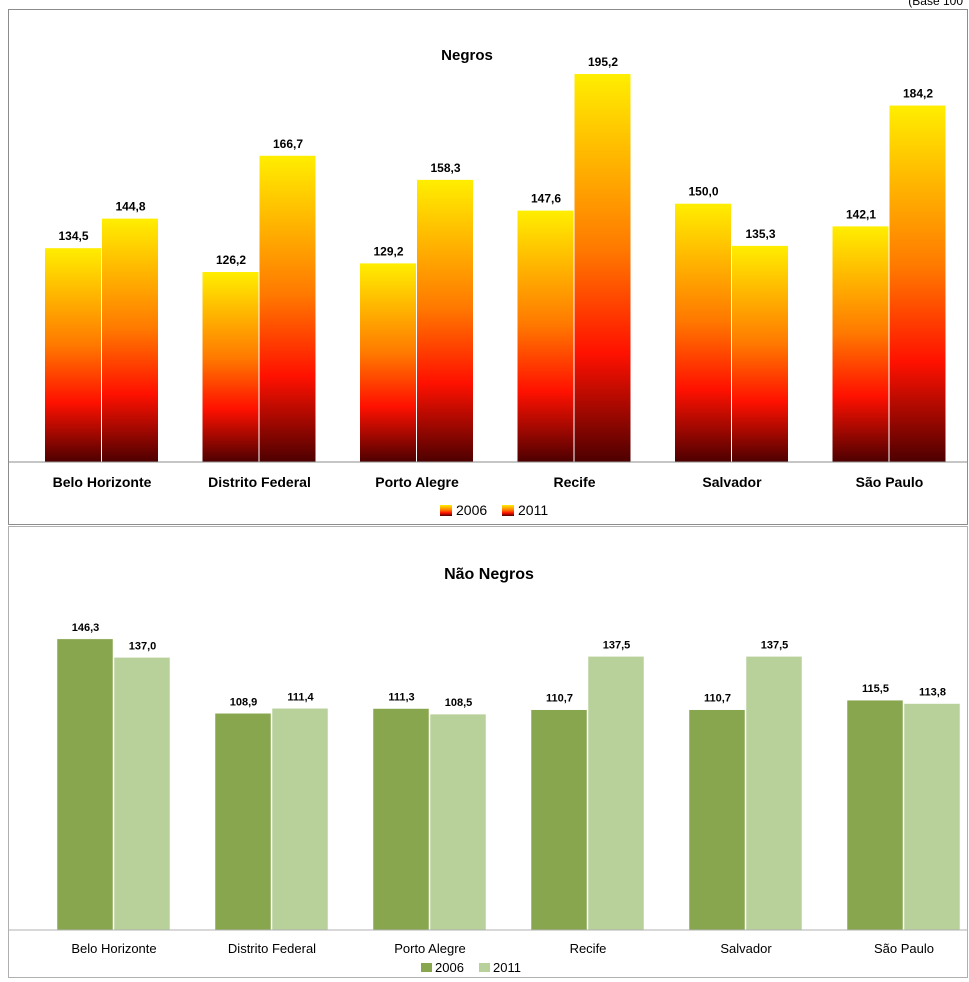  I want to click on data-label-porto-alegre-2011: 158,3, so click(445, 168).